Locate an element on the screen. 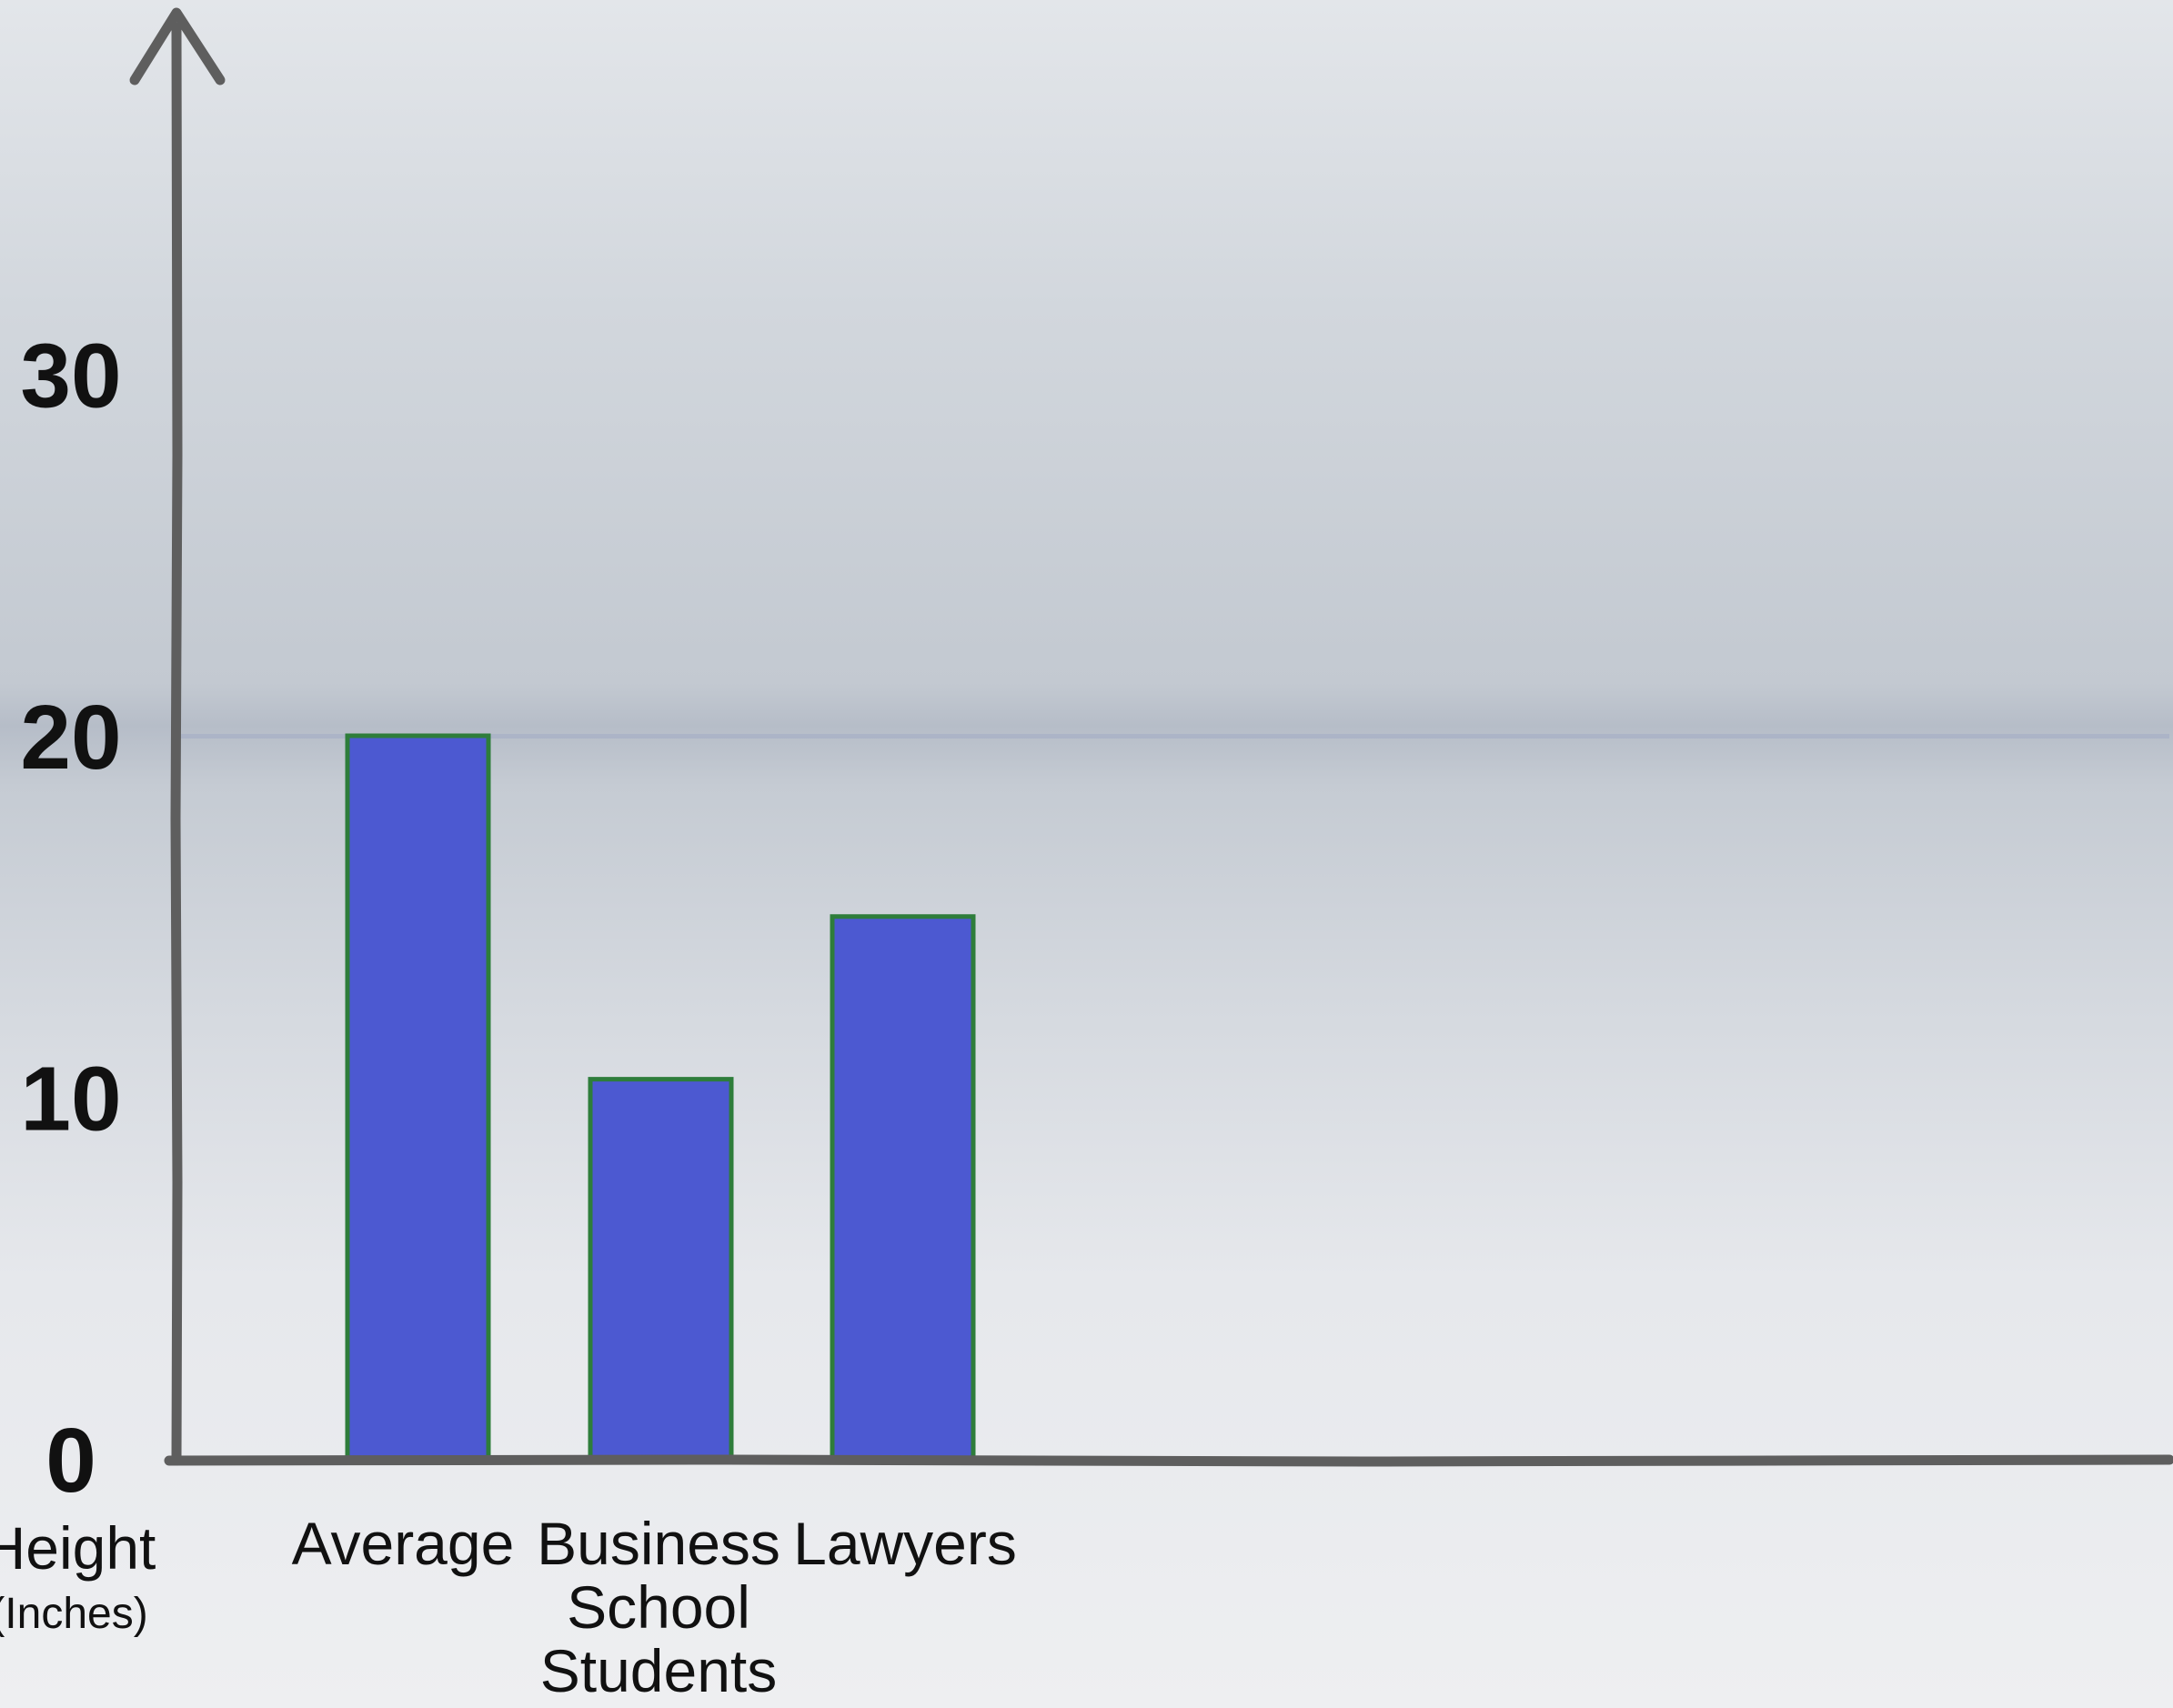 Image resolution: width=2173 pixels, height=1708 pixels. bar-average is located at coordinates (418, 1097).